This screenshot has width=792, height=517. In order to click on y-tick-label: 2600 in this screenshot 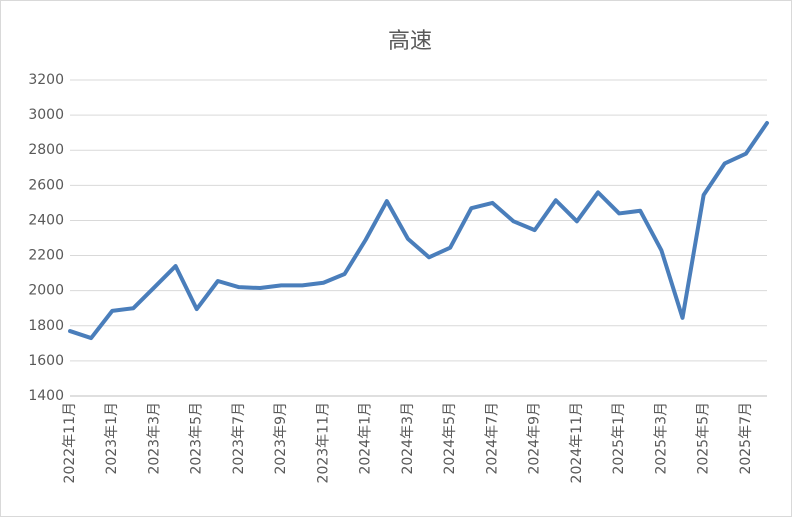, I will do `click(46, 185)`.